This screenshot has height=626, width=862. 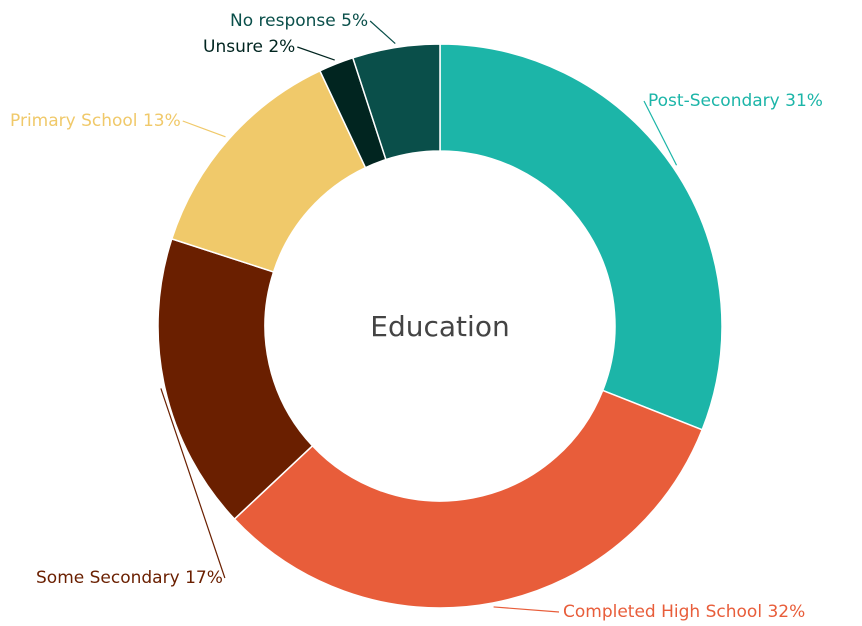 I want to click on slice-name: Unsure, so click(x=233, y=47).